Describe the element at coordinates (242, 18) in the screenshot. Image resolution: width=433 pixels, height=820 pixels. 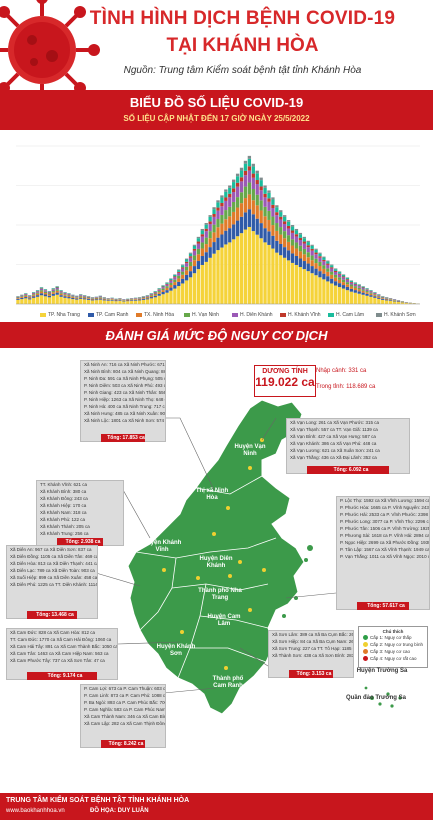
I see `title-line-1: TÌNH HÌNH DỊCH BỆNH COVID-19` at that location.